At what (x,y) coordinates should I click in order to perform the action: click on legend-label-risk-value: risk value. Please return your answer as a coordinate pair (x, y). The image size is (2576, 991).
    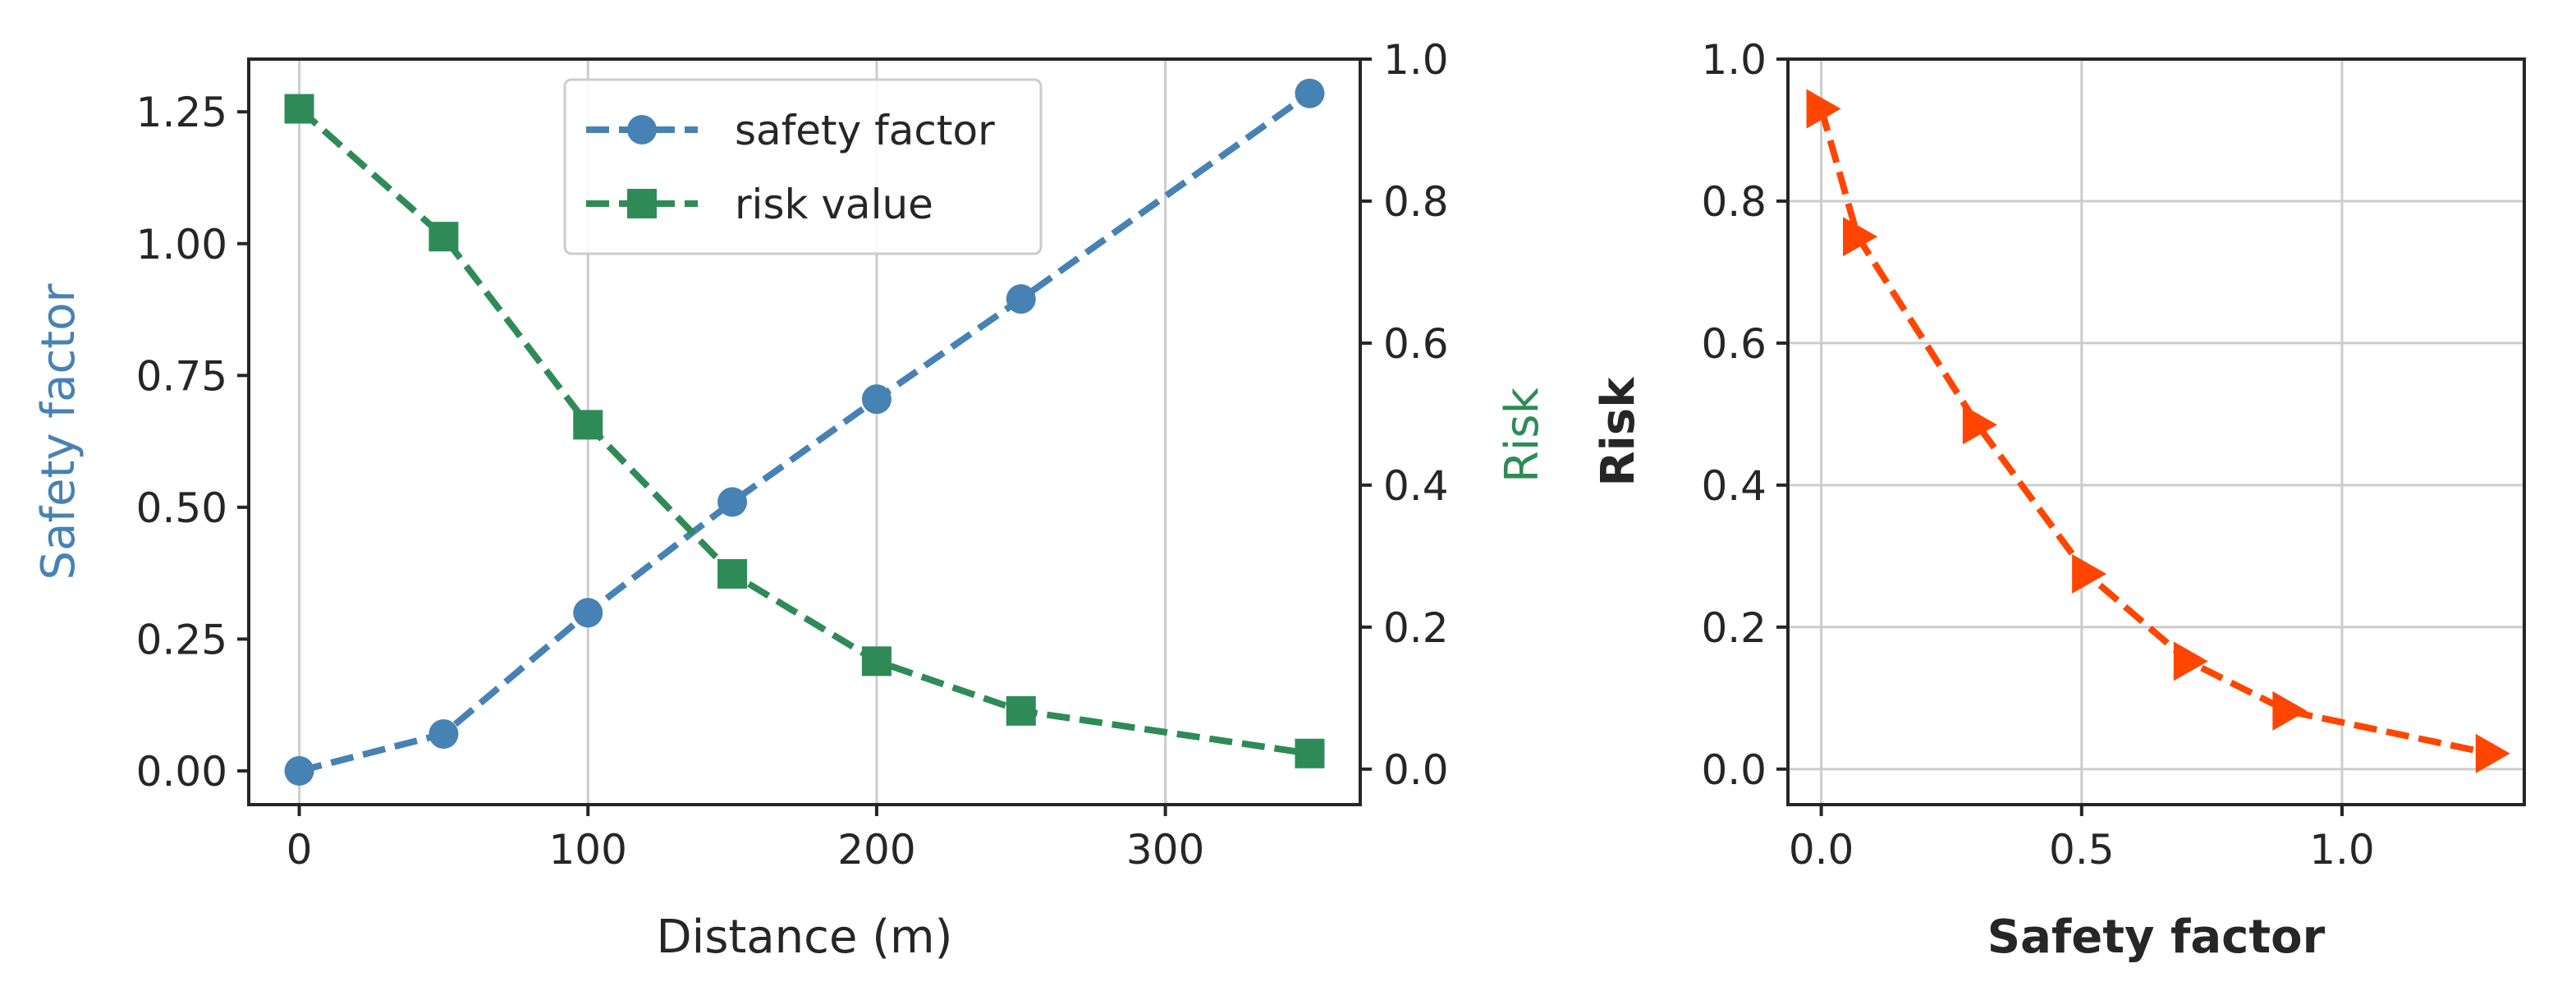
    Looking at the image, I should click on (834, 204).